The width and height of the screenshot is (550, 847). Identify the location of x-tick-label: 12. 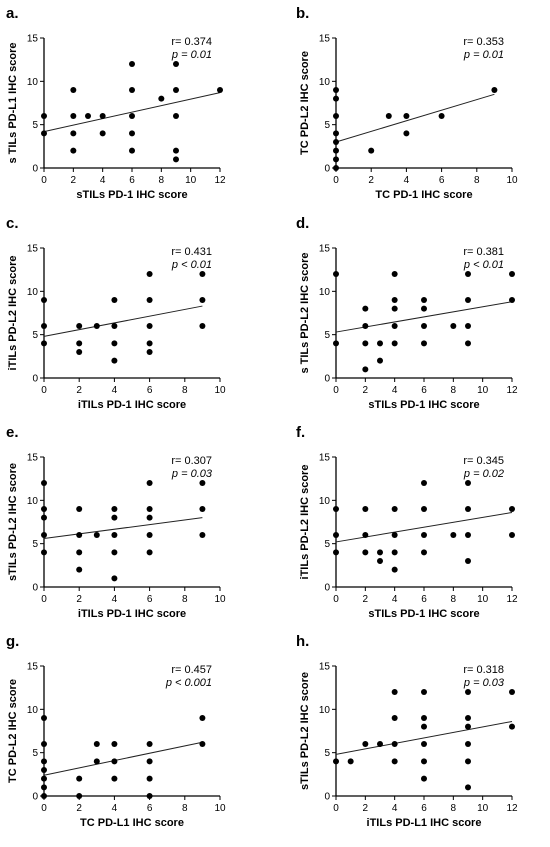
(220, 180).